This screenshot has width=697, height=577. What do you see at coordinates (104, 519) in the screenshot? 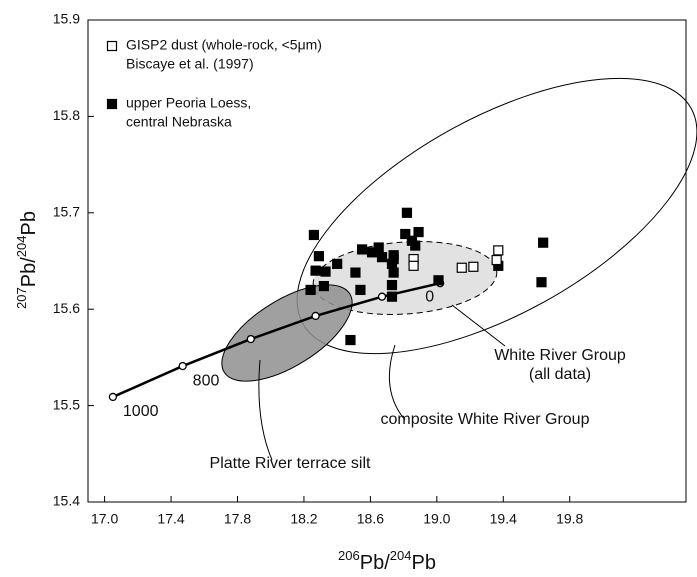
I see `x-tick-label: 17.0` at bounding box center [104, 519].